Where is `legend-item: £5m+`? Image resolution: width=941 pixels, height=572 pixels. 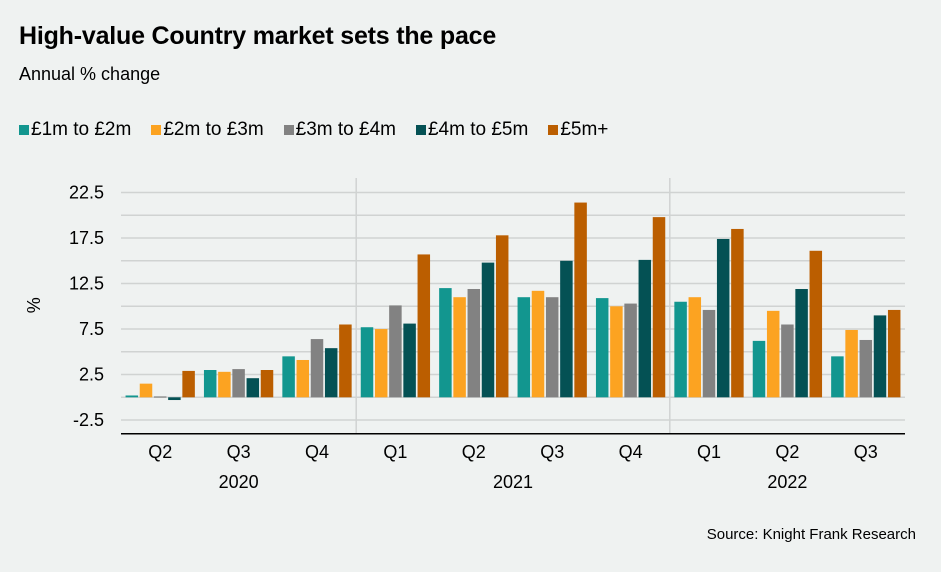
legend-item: £5m+ is located at coordinates (578, 130).